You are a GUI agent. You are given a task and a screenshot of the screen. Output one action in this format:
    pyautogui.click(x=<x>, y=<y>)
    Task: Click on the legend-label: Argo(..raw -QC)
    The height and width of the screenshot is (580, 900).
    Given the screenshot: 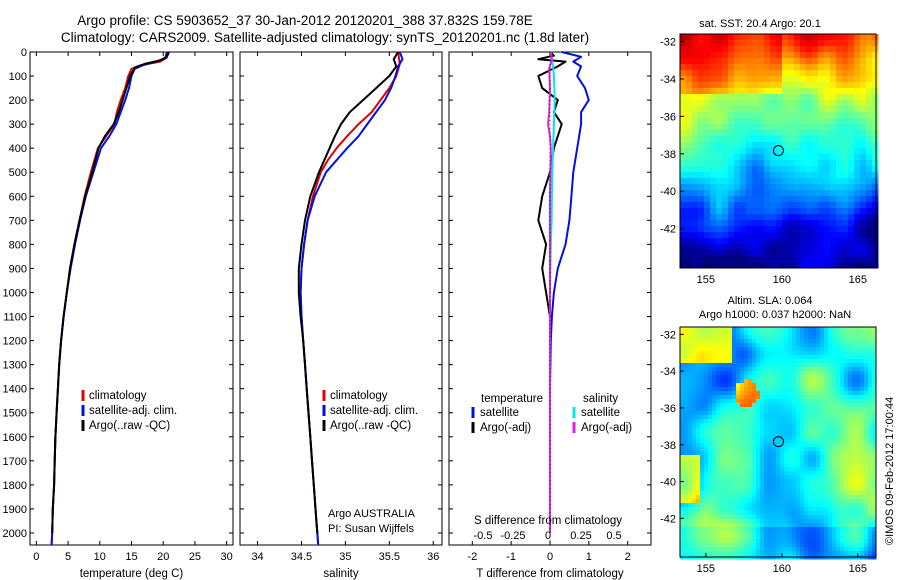 What is the action you would take?
    pyautogui.click(x=129, y=426)
    